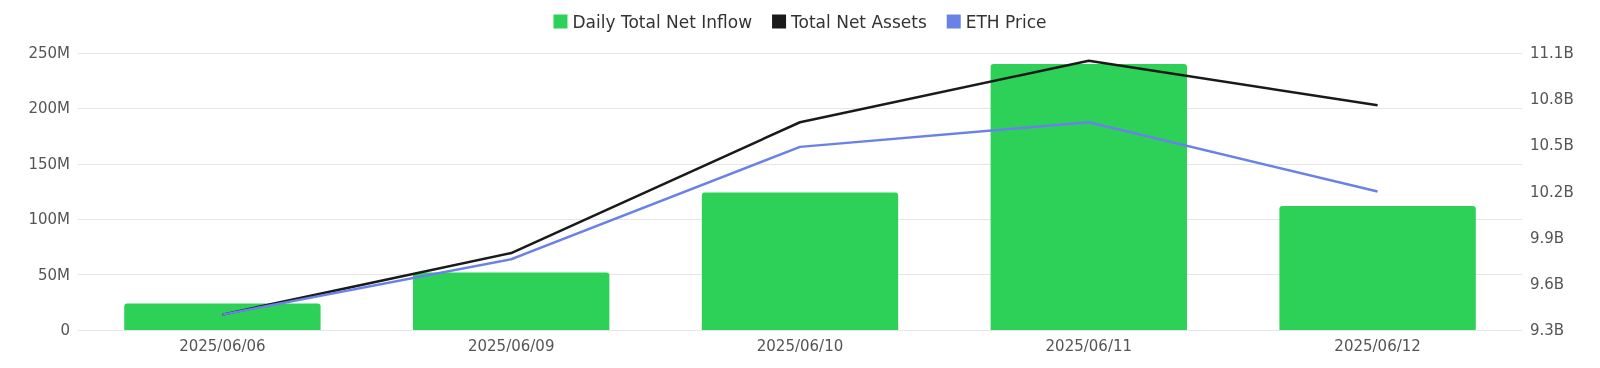 Image resolution: width=1600 pixels, height=368 pixels. What do you see at coordinates (49, 53) in the screenshot?
I see `y-tick-label: 250M` at bounding box center [49, 53].